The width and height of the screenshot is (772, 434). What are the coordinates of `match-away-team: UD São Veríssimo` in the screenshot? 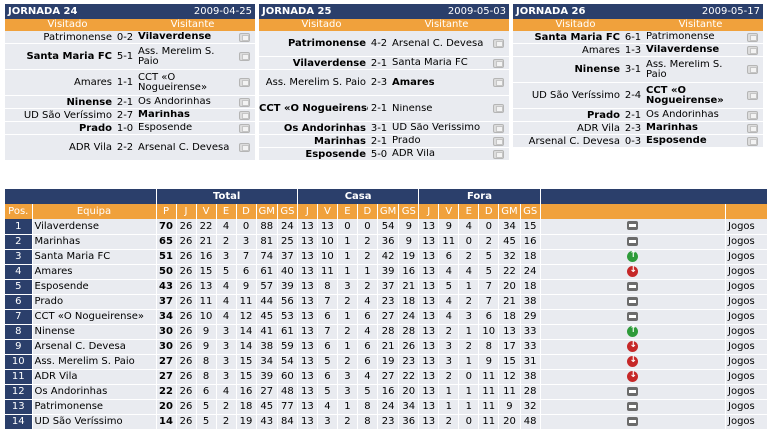 It's located at (436, 128).